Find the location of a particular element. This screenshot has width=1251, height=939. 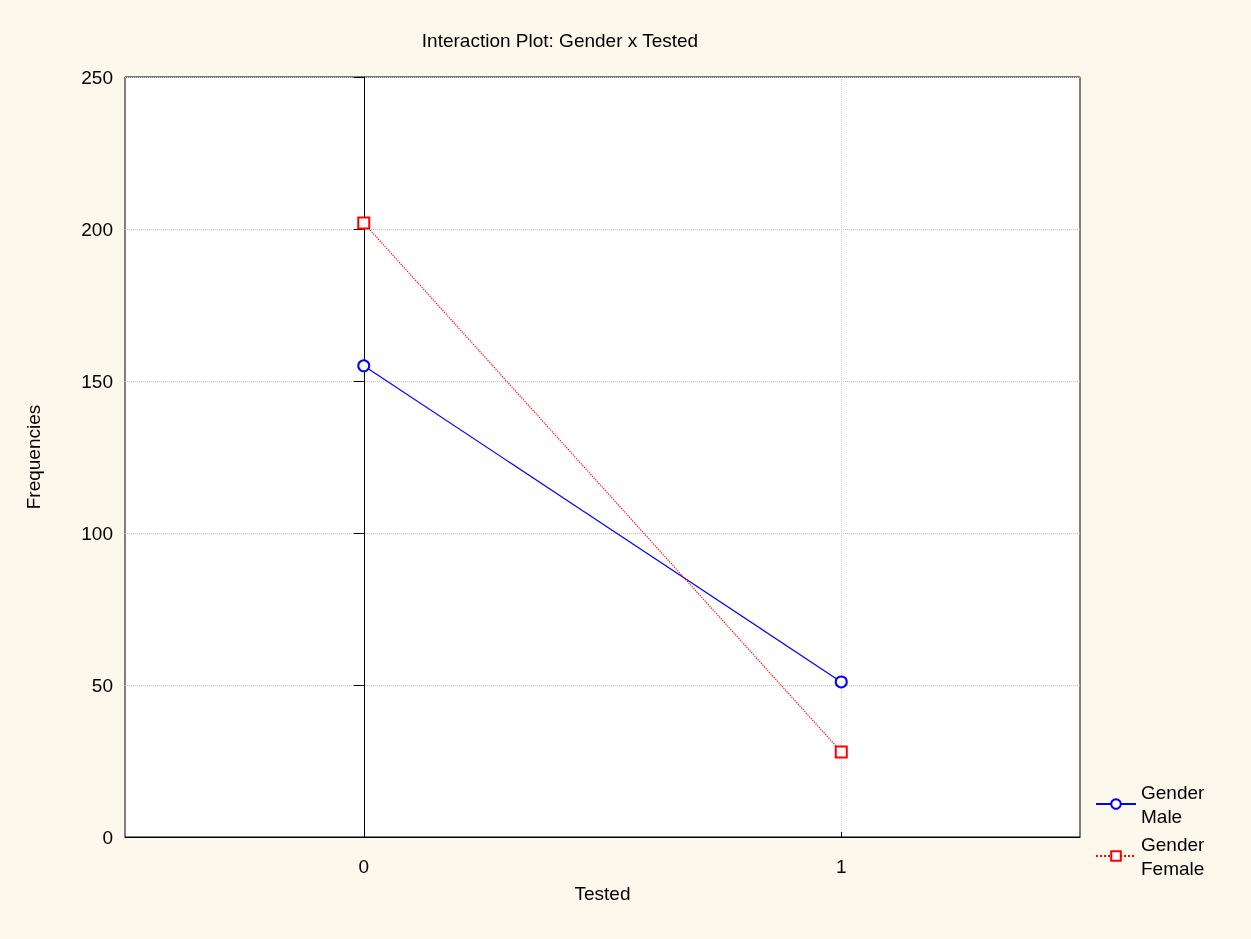

y-tick-label: 50 is located at coordinates (102, 685).